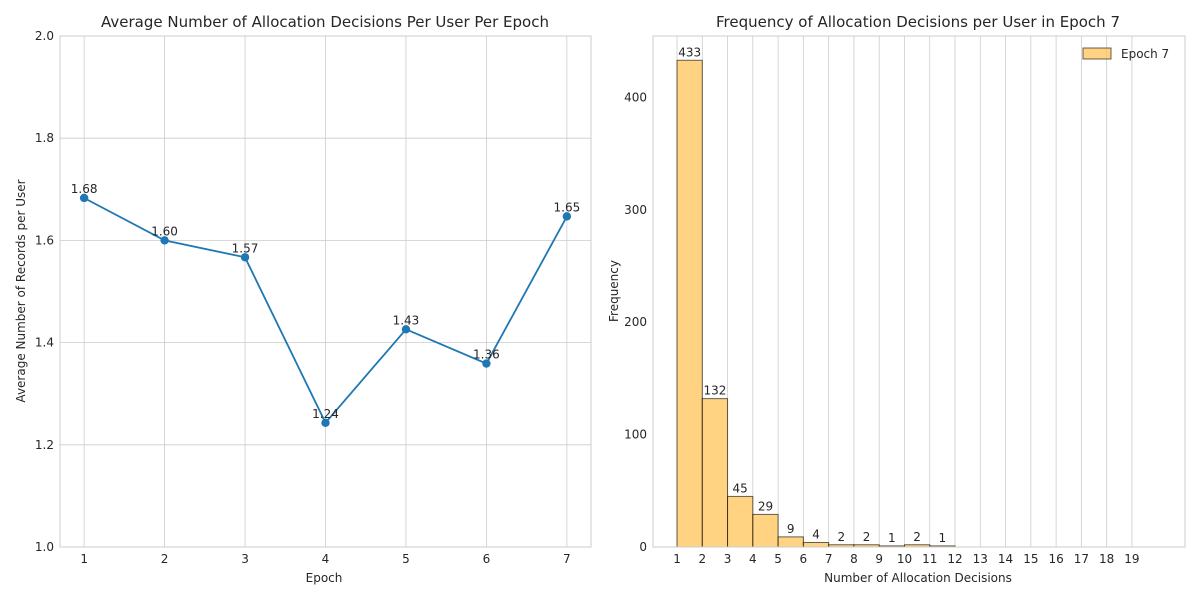 This screenshot has width=1200, height=600. Describe the element at coordinates (918, 578) in the screenshot. I see `histogram-x-axis-label: Number of Allocation Decisions` at that location.